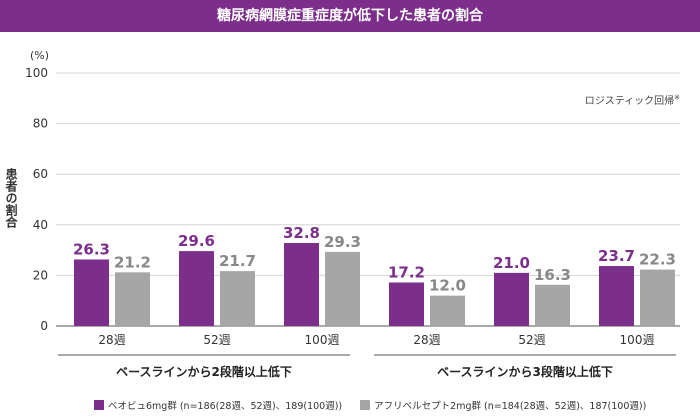 This screenshot has height=419, width=700. I want to click on legend-item-aflibercept: アフリベルセプト2mg群 (n=184(28週、52週)、187(100週)), so click(503, 405).